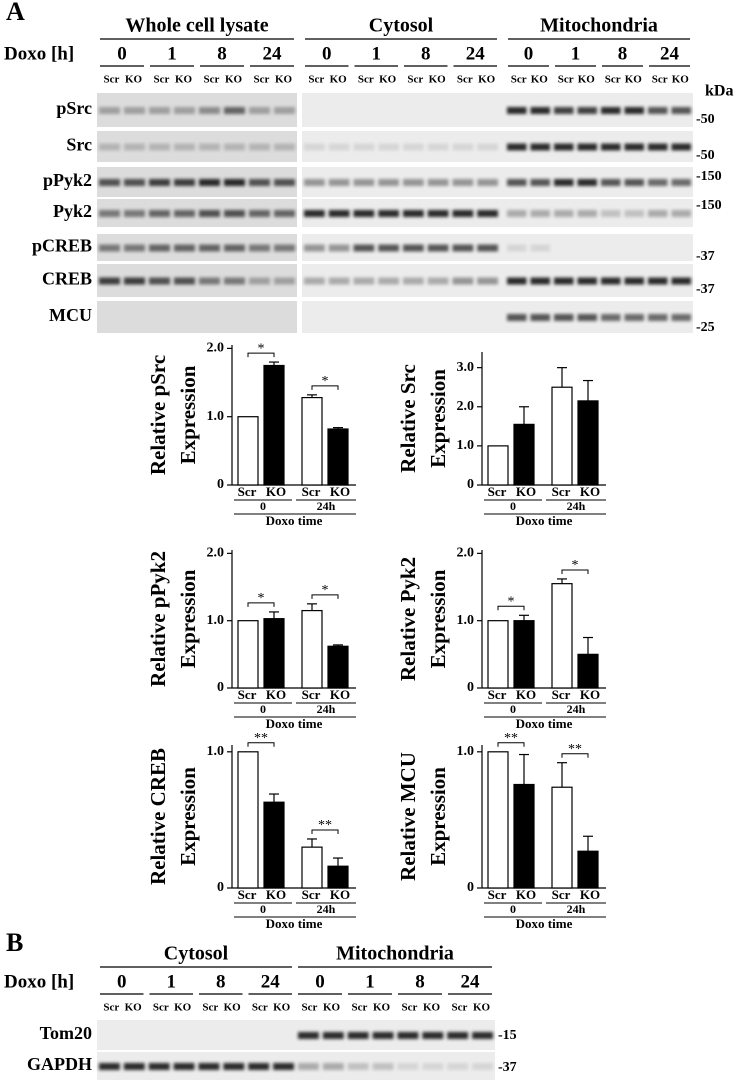  What do you see at coordinates (196, 26) in the screenshot?
I see `section-title: Whole cell lysate` at bounding box center [196, 26].